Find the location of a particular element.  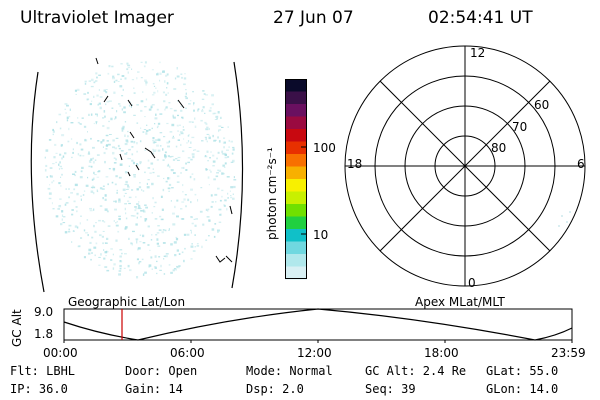

colorbar is located at coordinates (296, 179).